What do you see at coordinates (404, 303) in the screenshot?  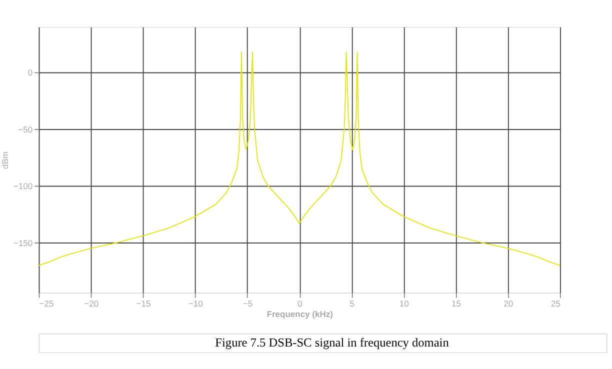 I see `x-tick-label: 10` at bounding box center [404, 303].